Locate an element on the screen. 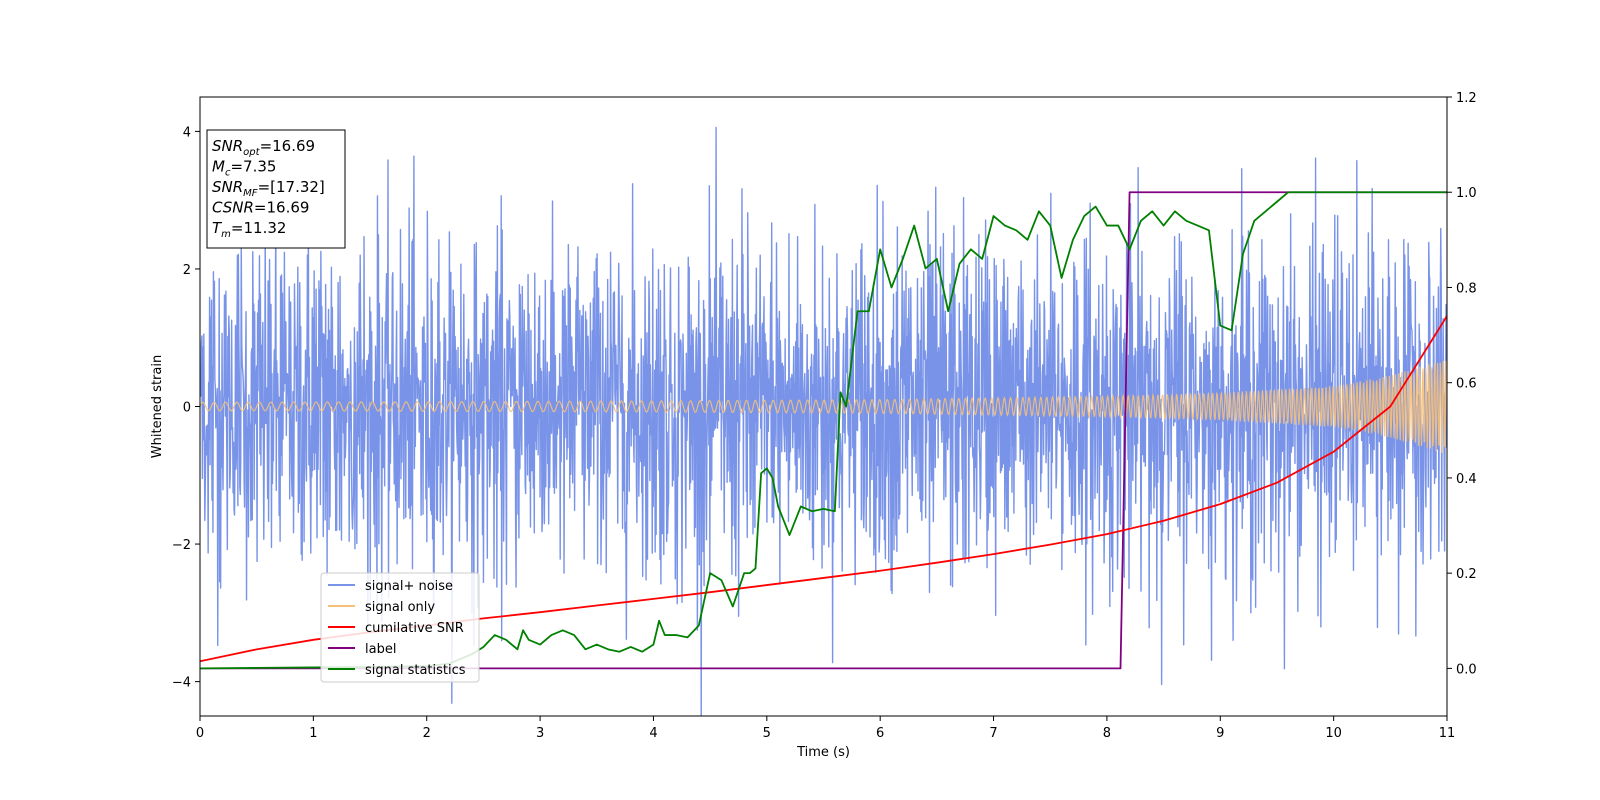 This screenshot has height=800, width=1600. legend-label: signal+ noise is located at coordinates (409, 586).